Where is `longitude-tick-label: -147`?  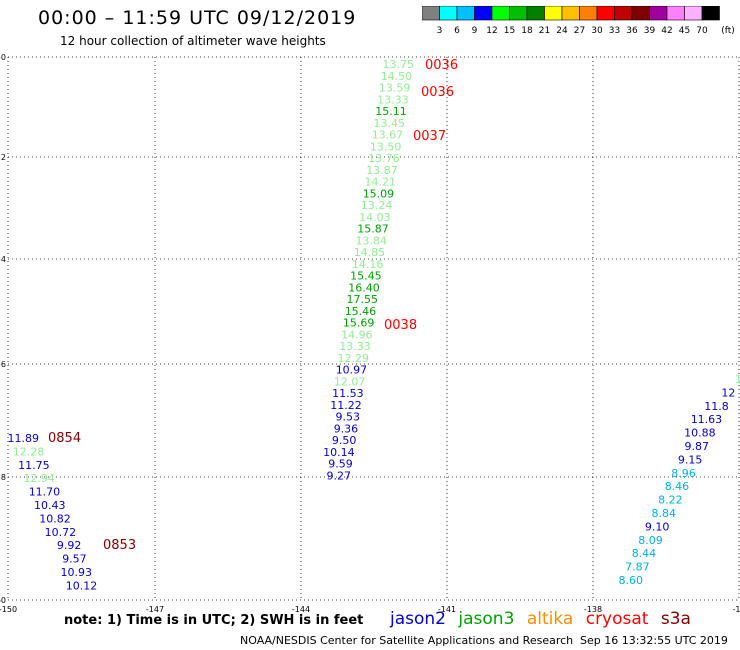
longitude-tick-label: -147 is located at coordinates (155, 609).